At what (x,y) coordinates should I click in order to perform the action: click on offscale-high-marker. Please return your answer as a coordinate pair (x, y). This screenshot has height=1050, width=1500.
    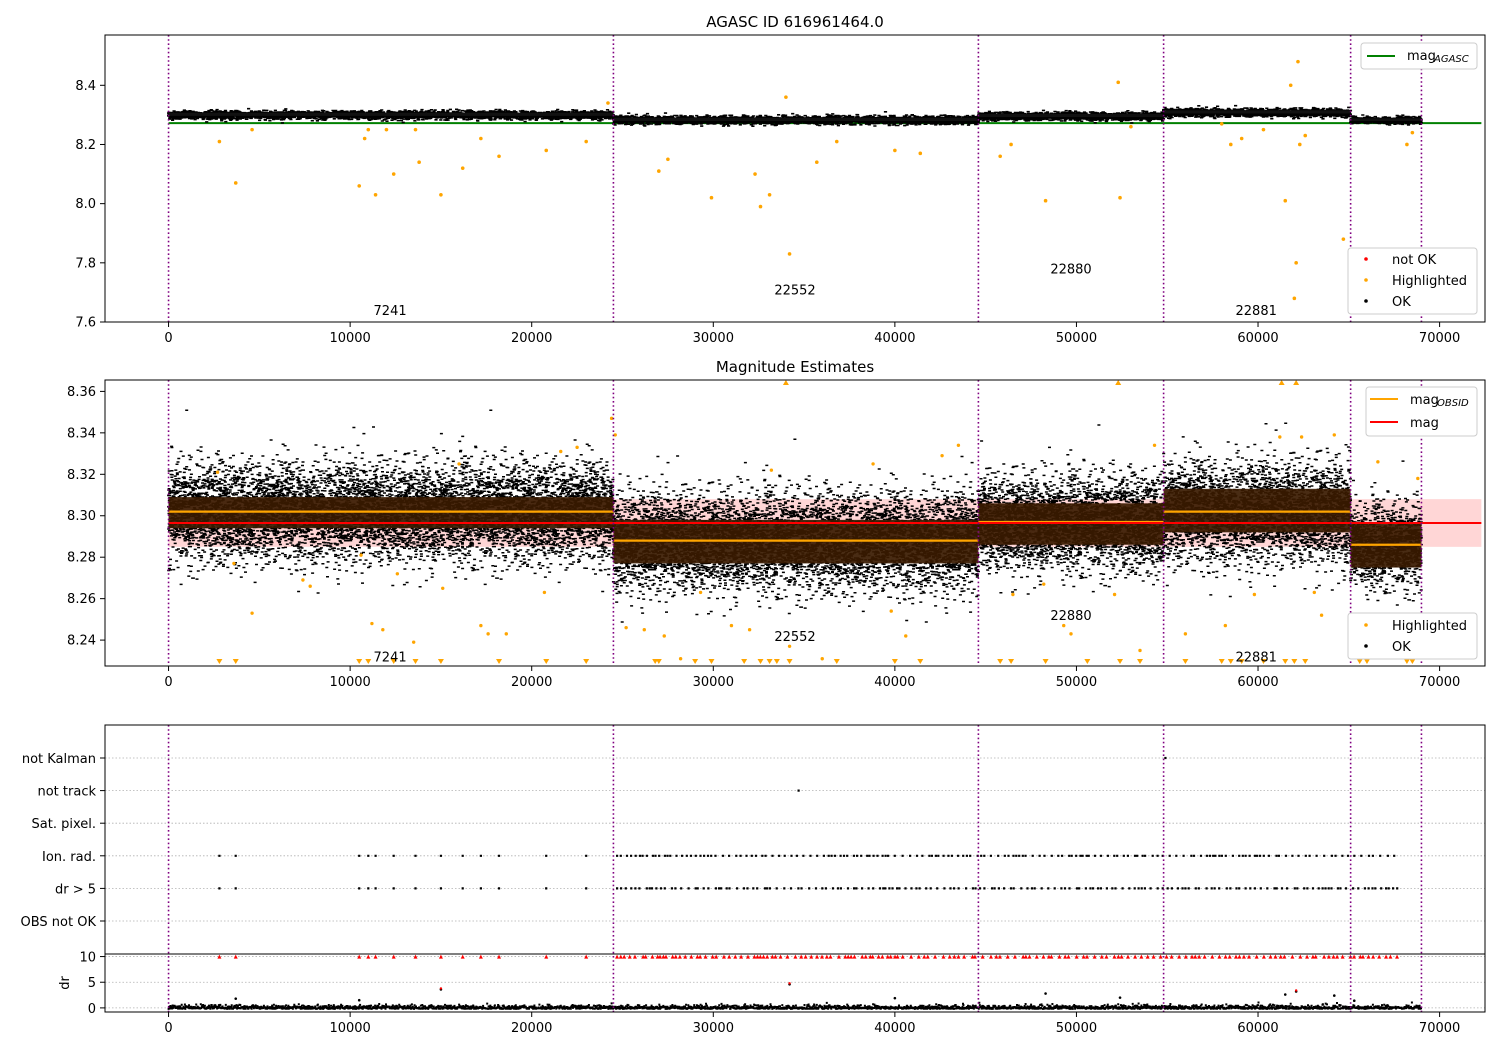
    Looking at the image, I should click on (785, 382).